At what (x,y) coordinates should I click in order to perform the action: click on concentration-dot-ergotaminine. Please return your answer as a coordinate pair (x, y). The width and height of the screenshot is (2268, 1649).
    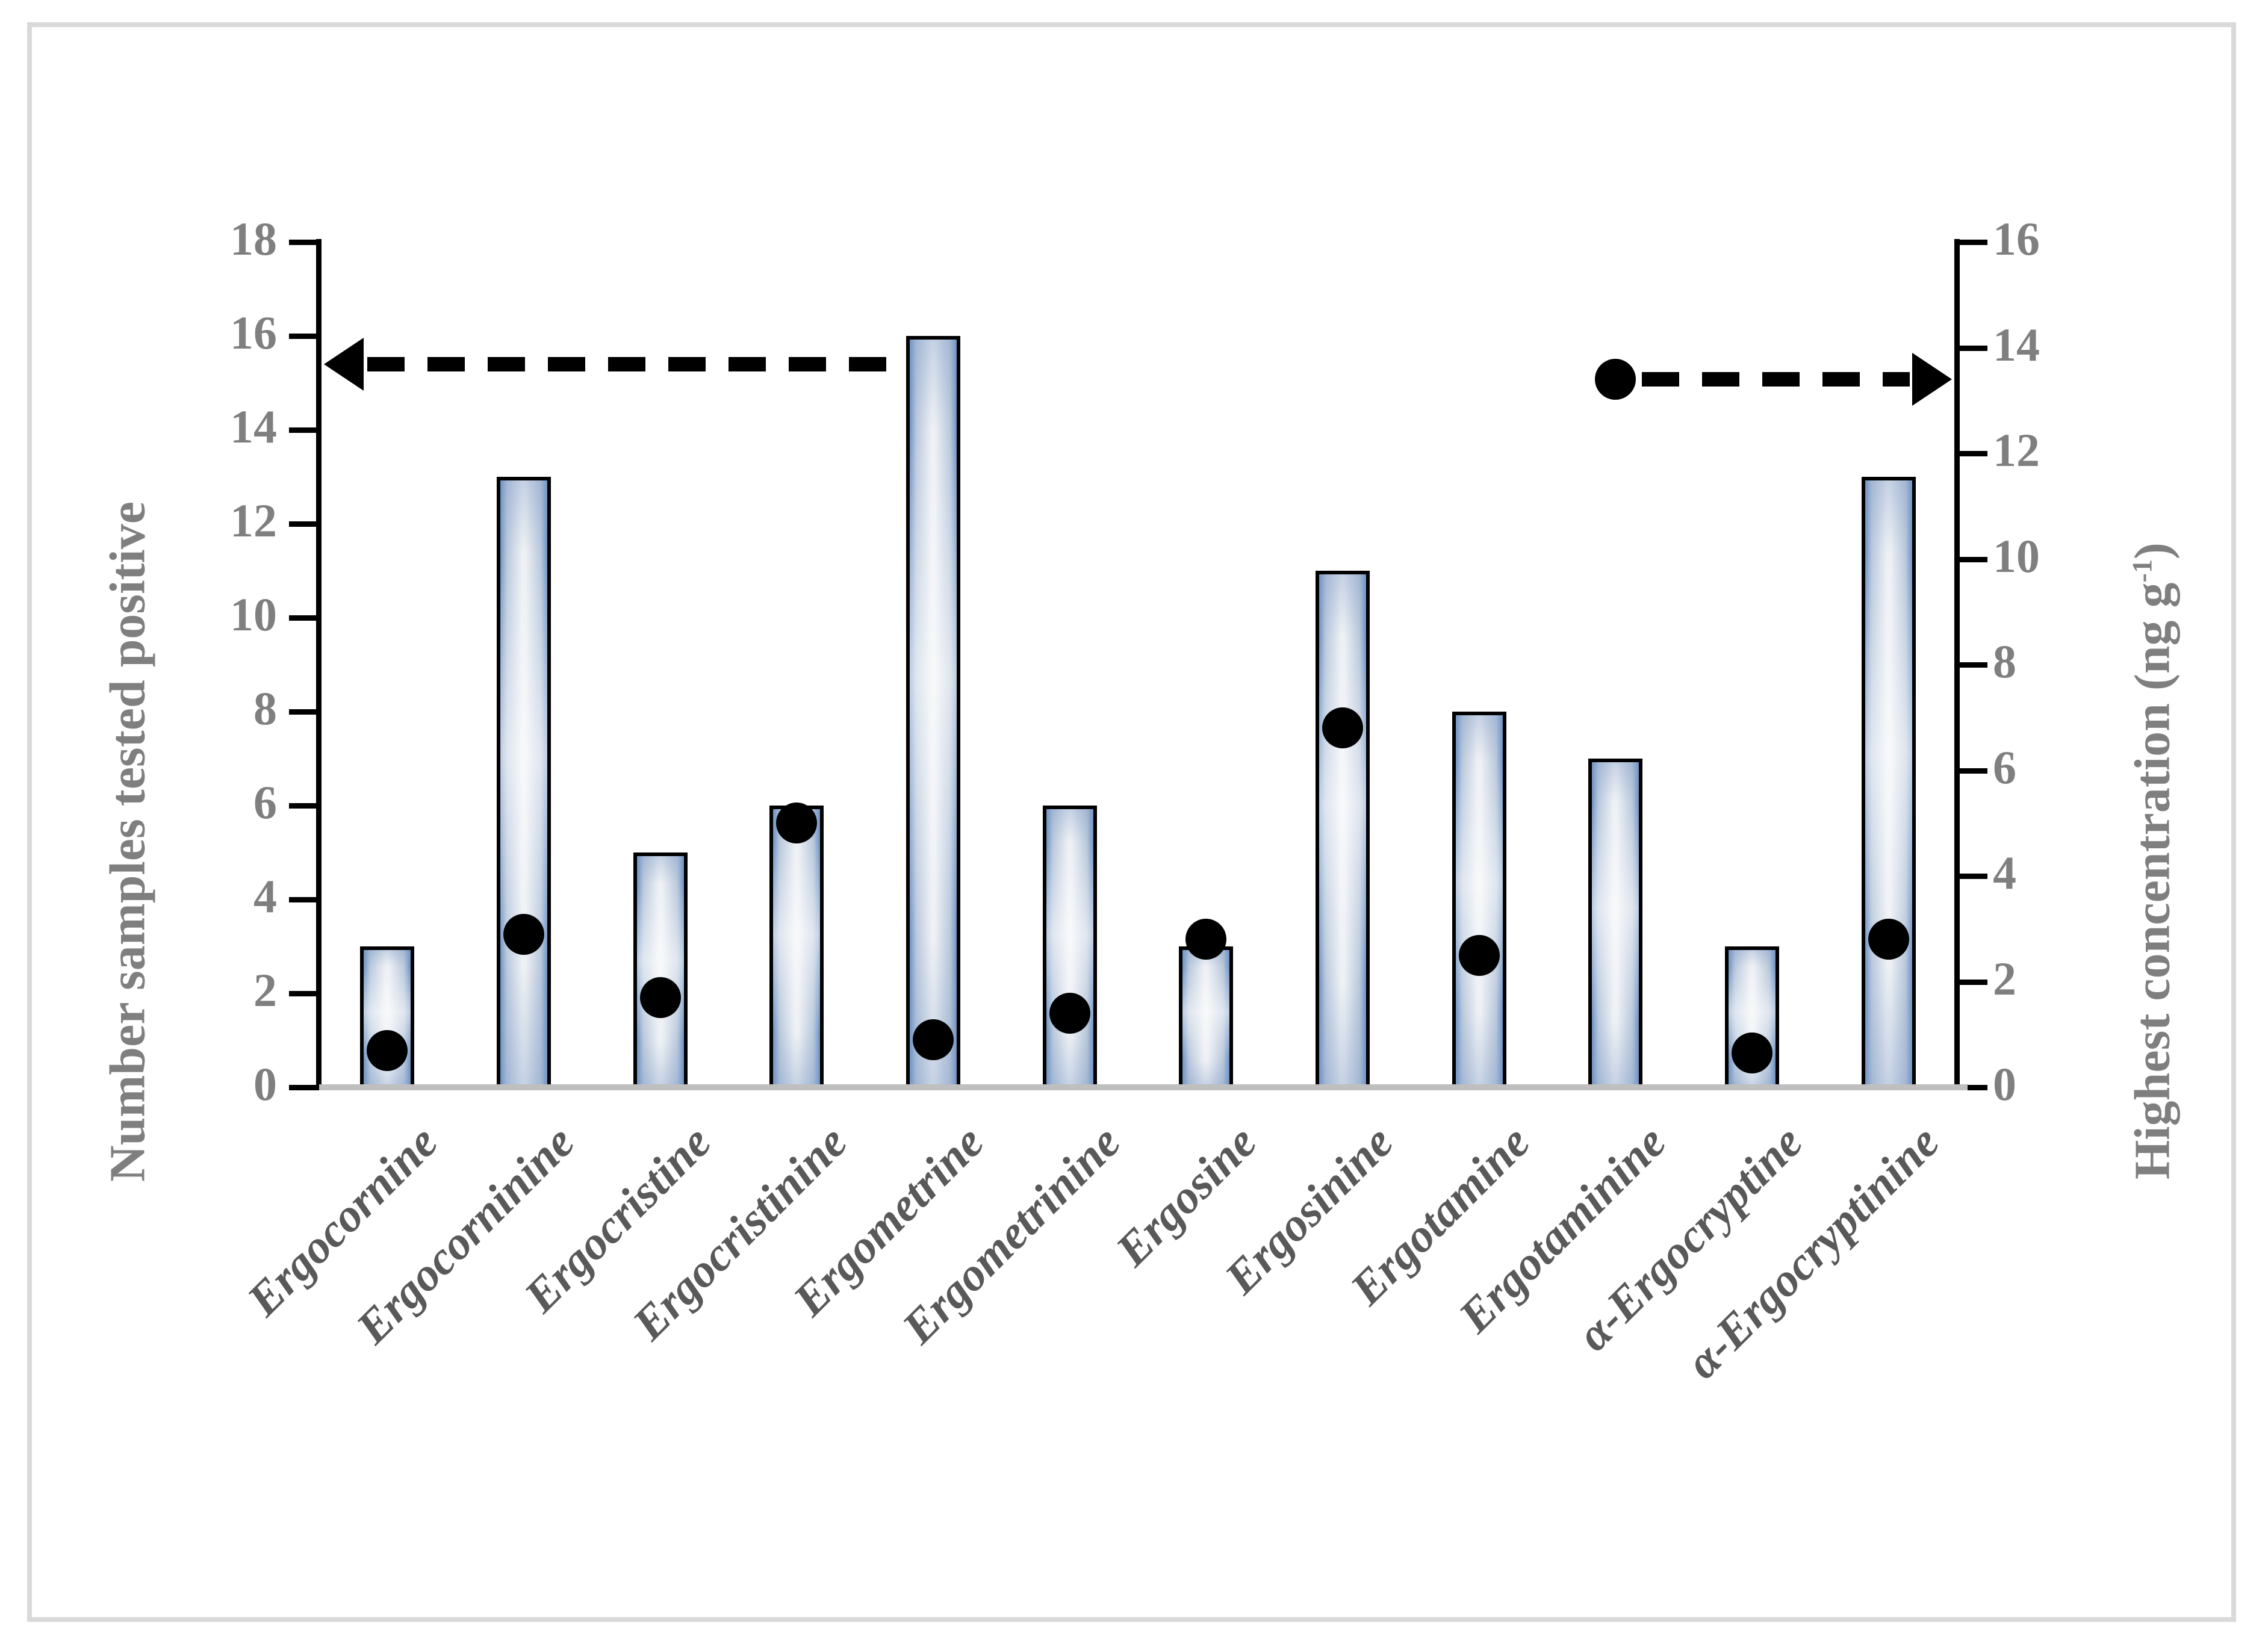
    Looking at the image, I should click on (1615, 379).